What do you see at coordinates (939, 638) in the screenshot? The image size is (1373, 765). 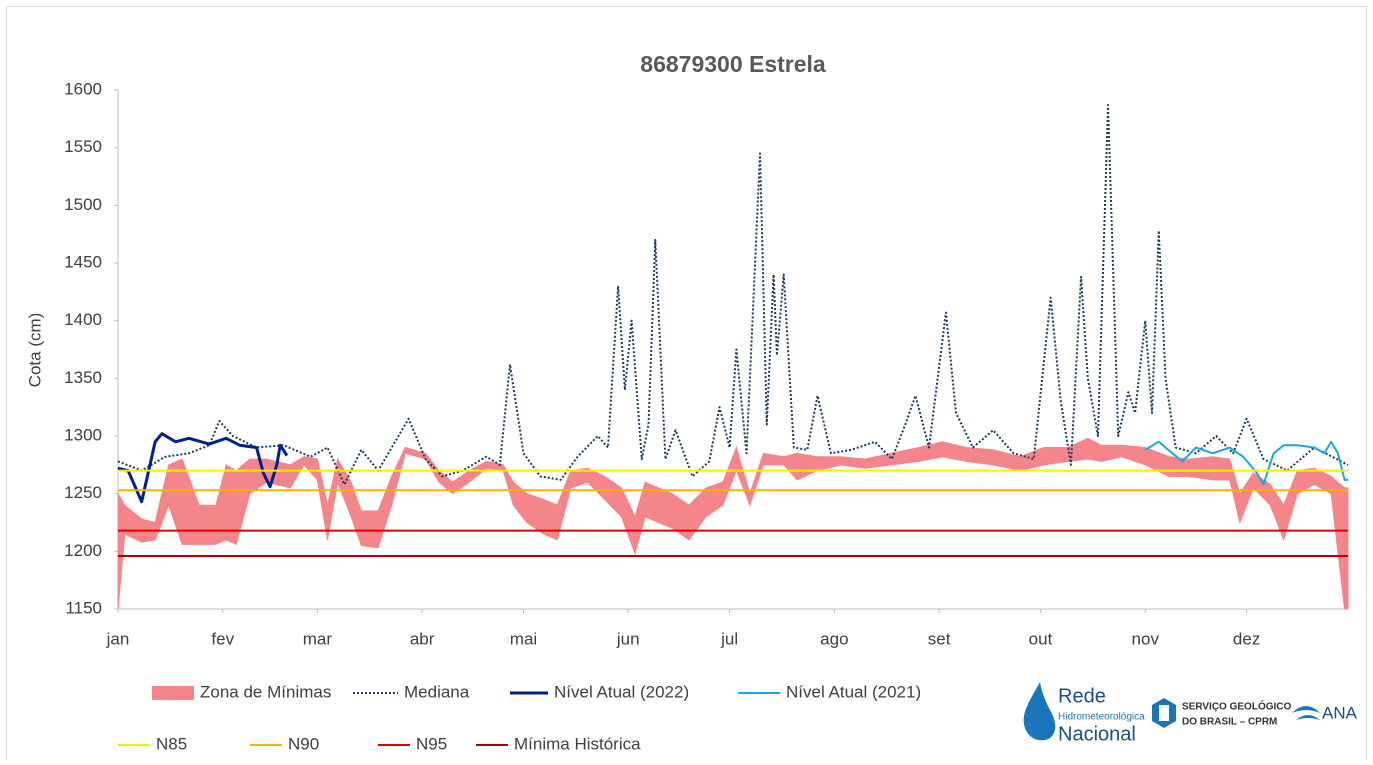 I see `x-tick-label: set` at bounding box center [939, 638].